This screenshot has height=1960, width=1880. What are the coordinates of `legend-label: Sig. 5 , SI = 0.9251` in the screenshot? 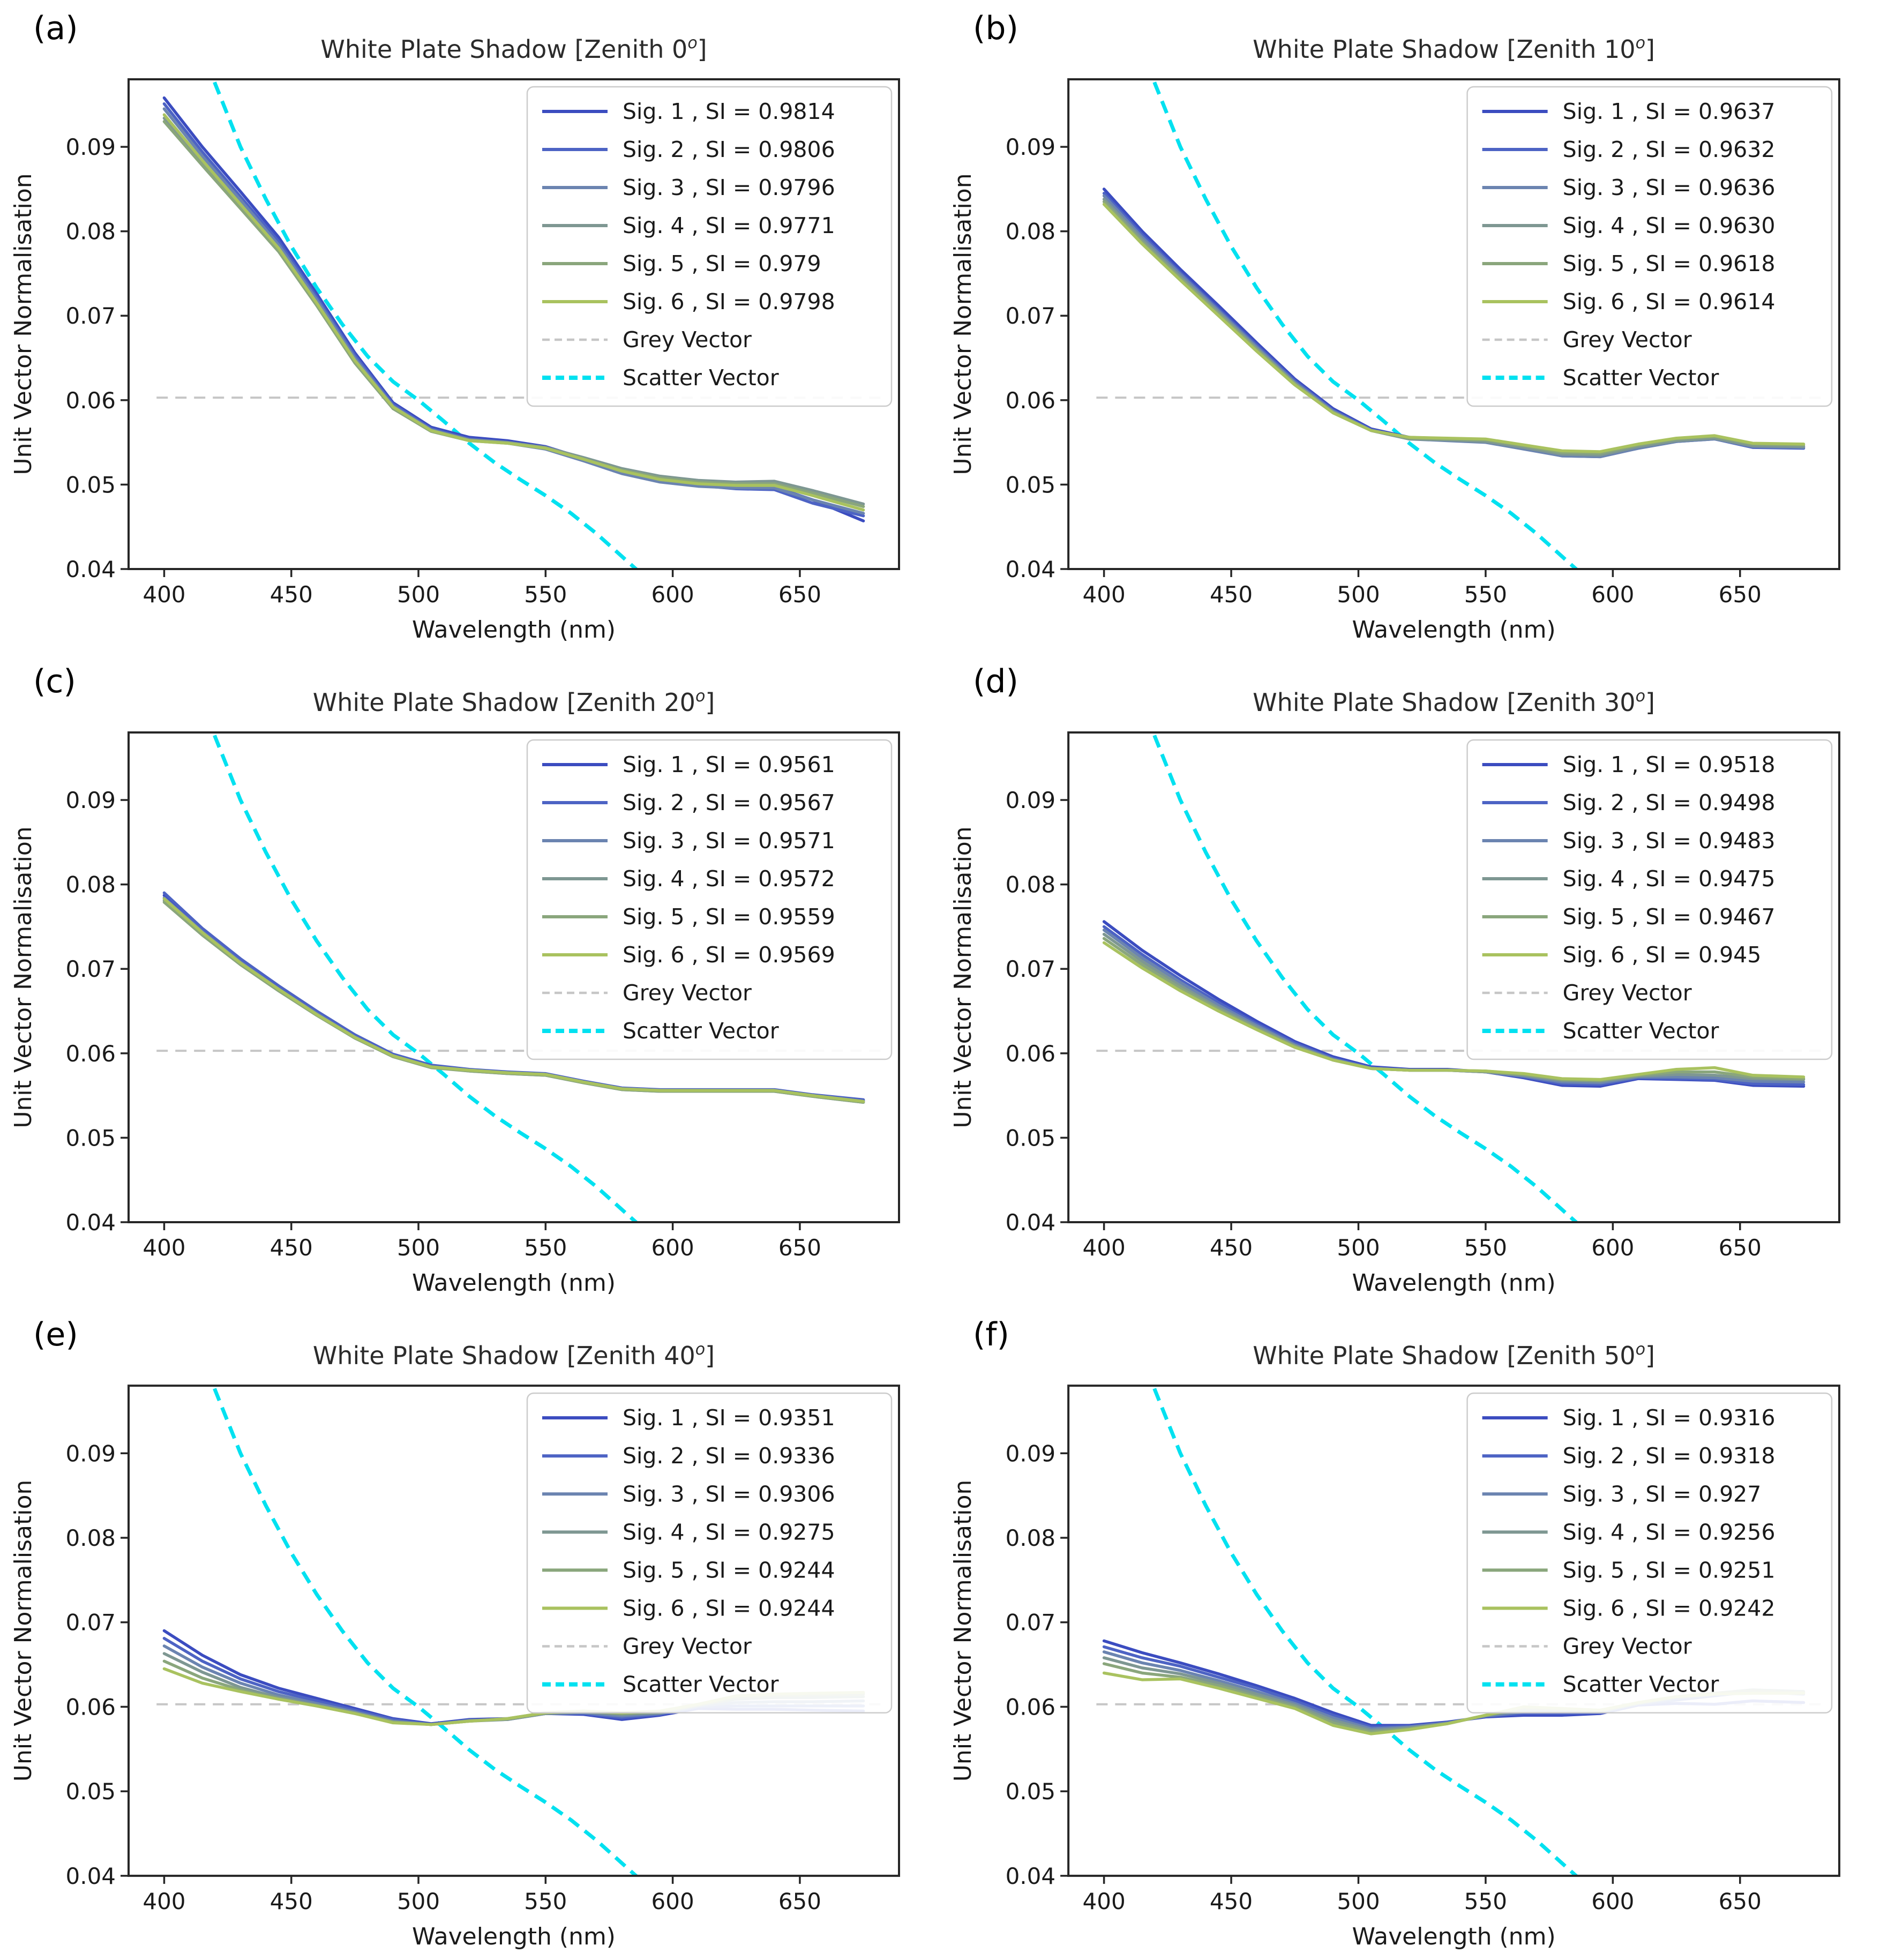 It's located at (1669, 1570).